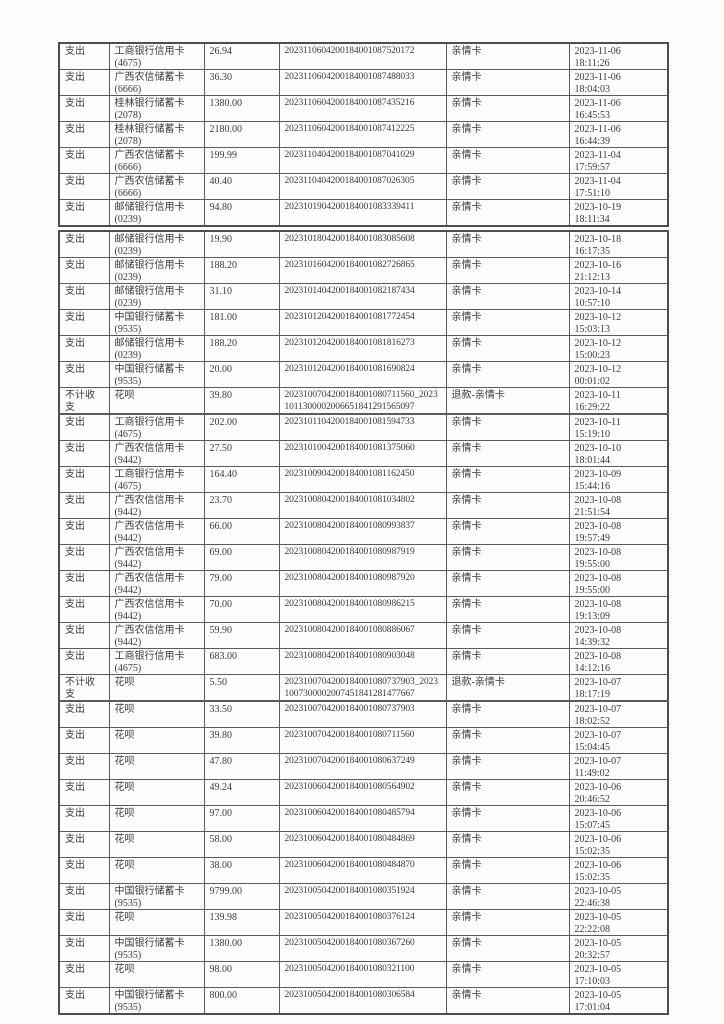 The image size is (724, 1024). Describe the element at coordinates (592, 955) in the screenshot. I see `time-text: 20:32:57` at that location.